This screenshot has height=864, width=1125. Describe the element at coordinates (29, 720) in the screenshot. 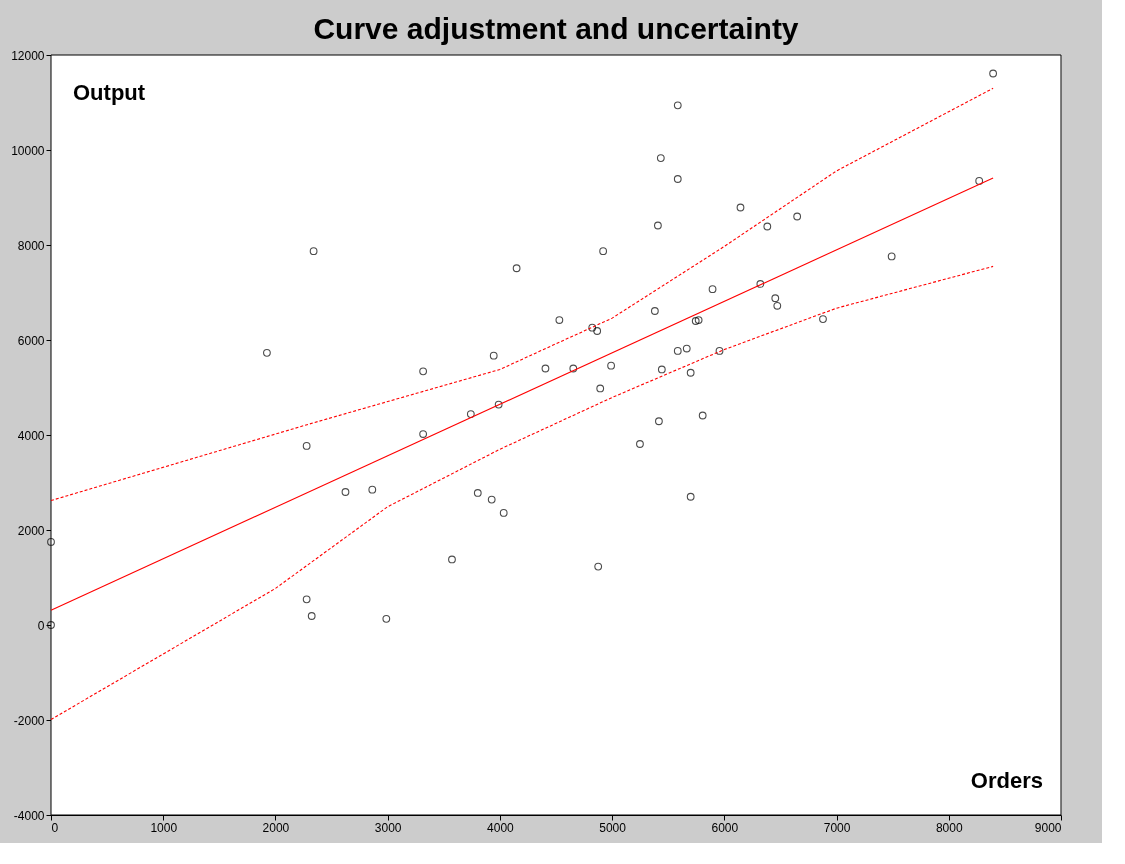

I see `y-tick-label: -2000` at that location.